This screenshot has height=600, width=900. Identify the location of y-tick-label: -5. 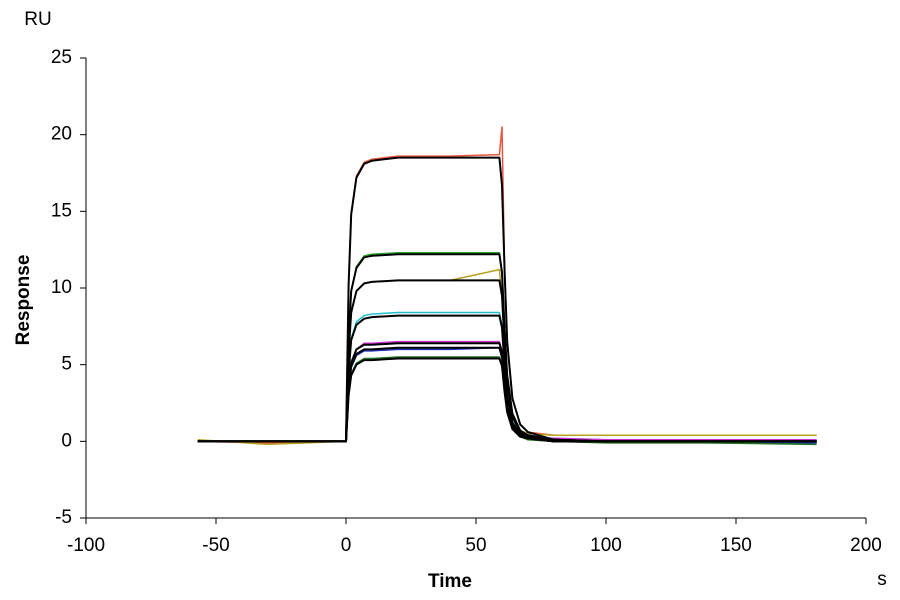
(63, 517).